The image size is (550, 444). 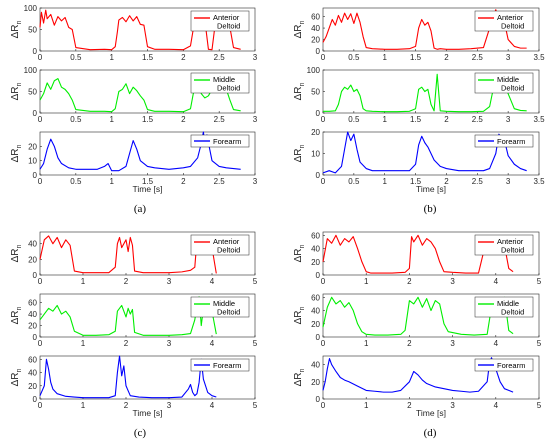 I want to click on axes-box-c-anterior, so click(x=147, y=253).